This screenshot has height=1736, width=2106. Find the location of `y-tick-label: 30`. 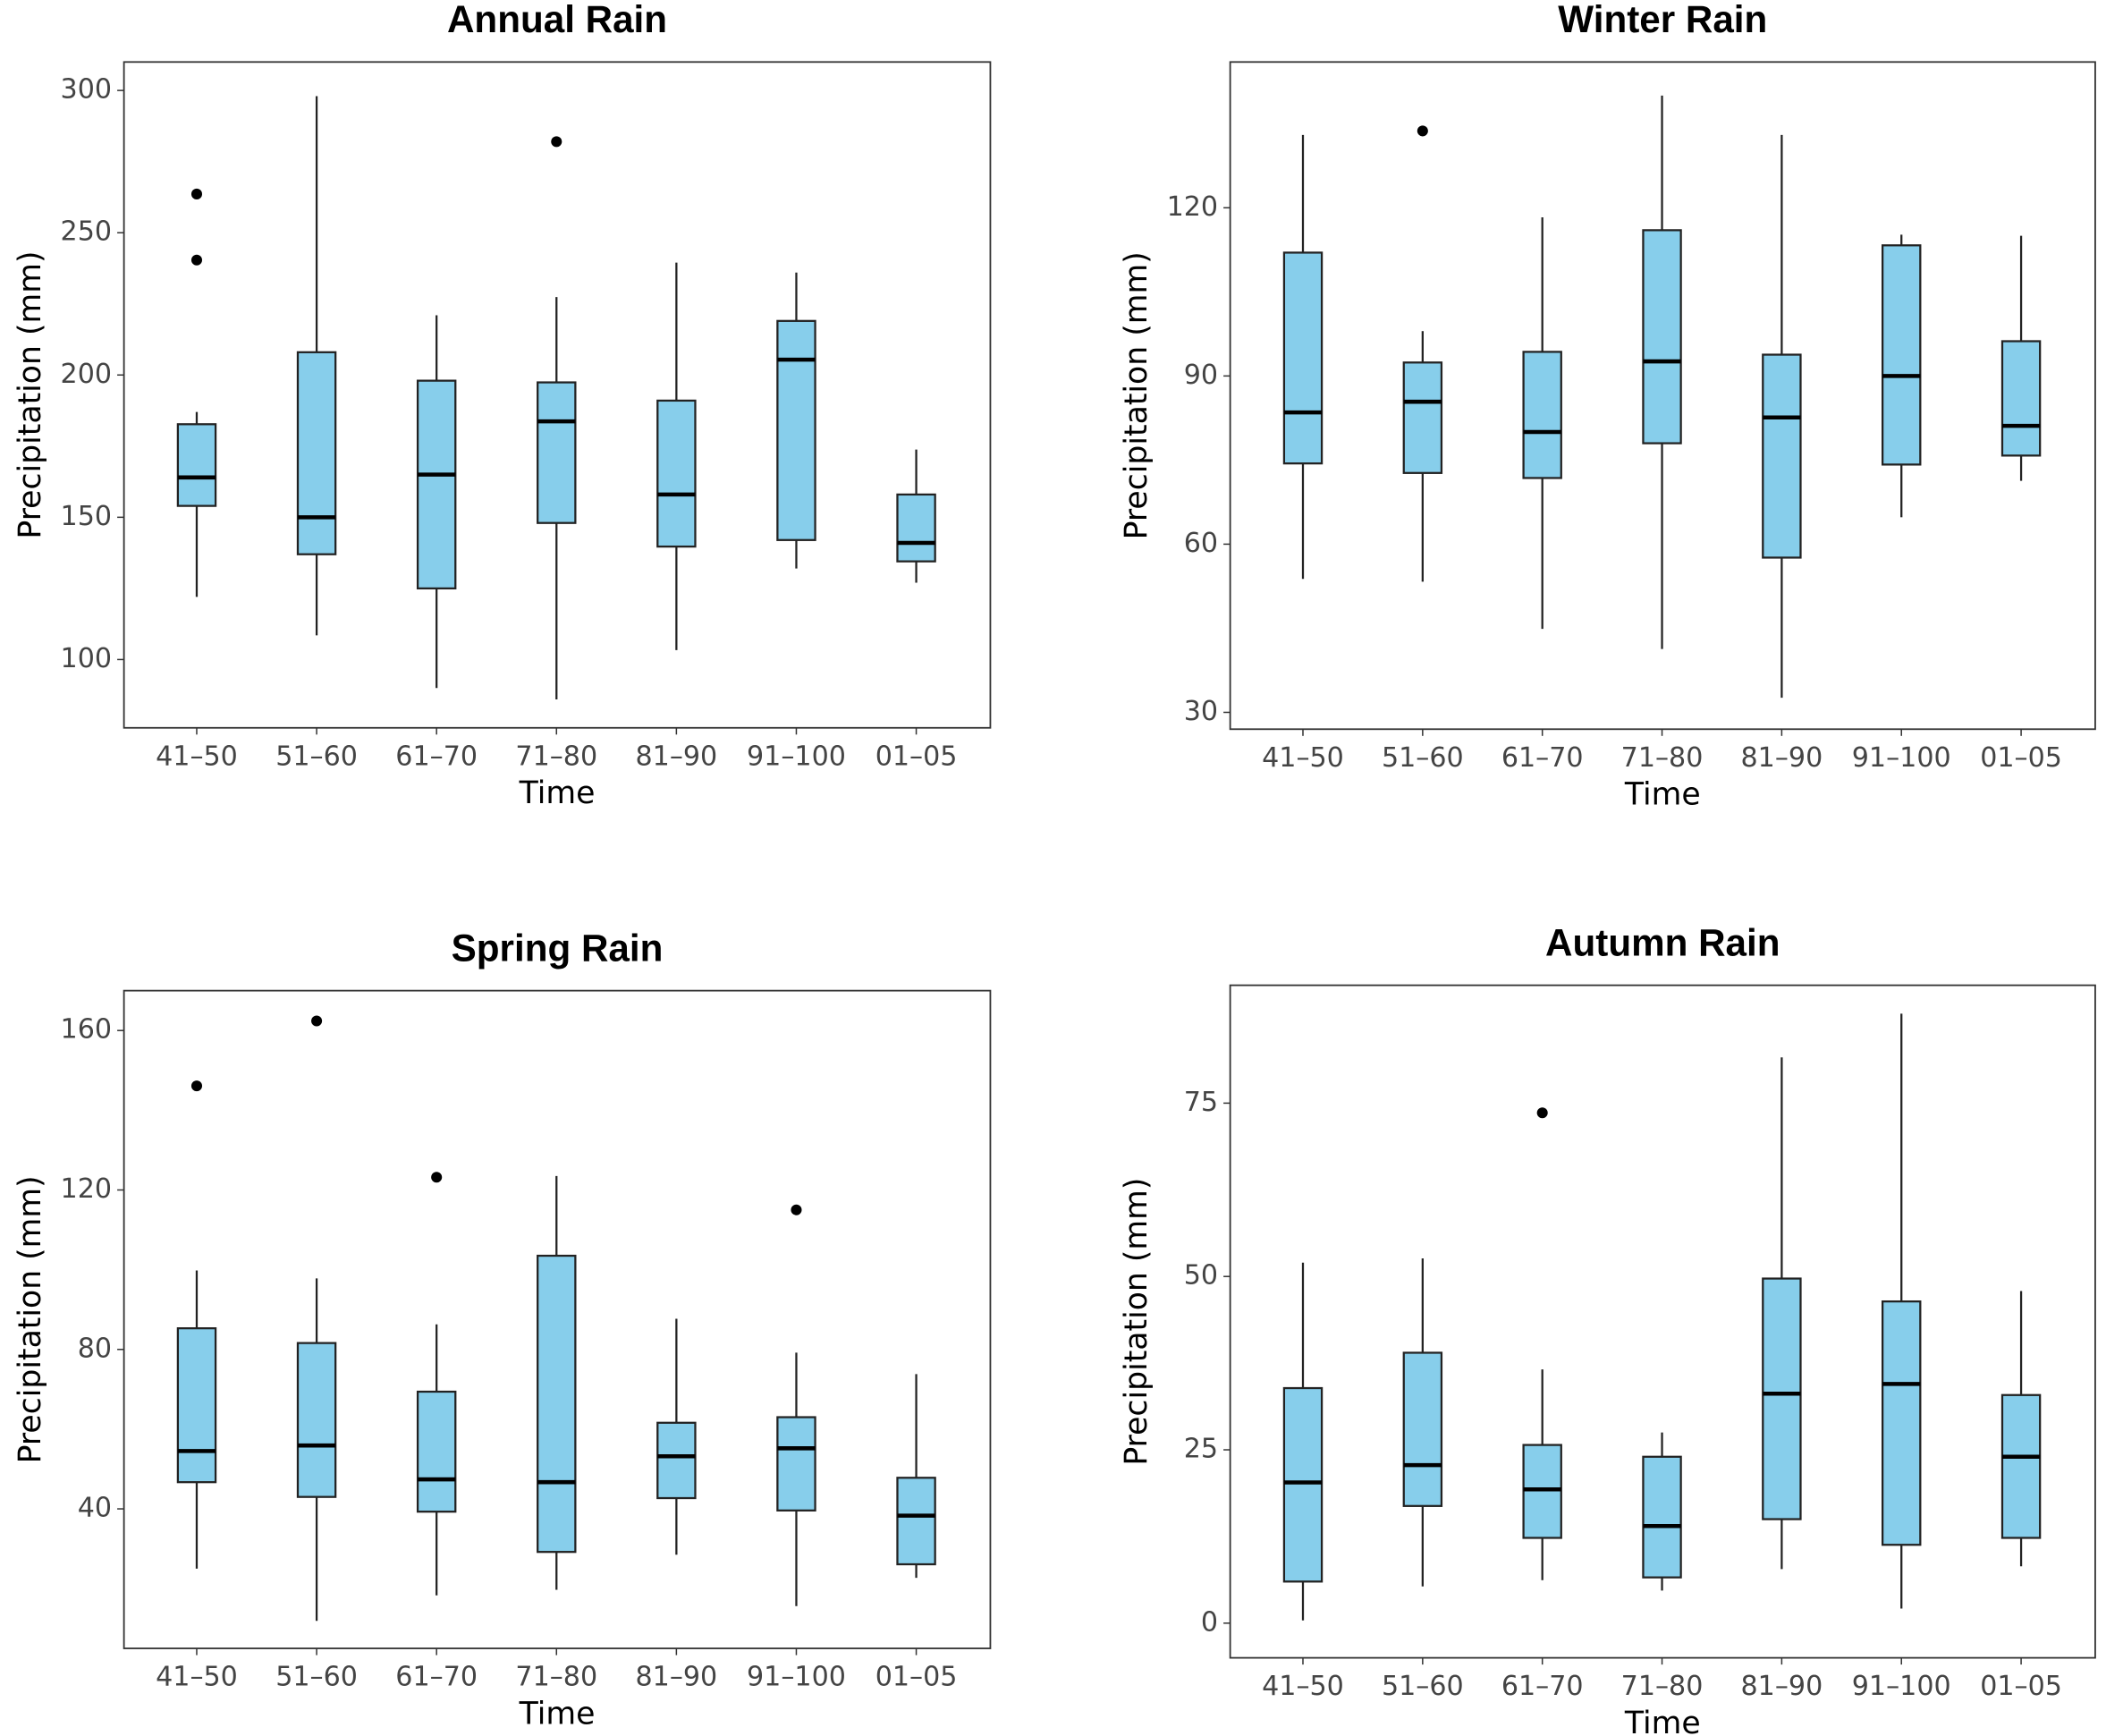

y-tick-label: 30 is located at coordinates (1201, 711).